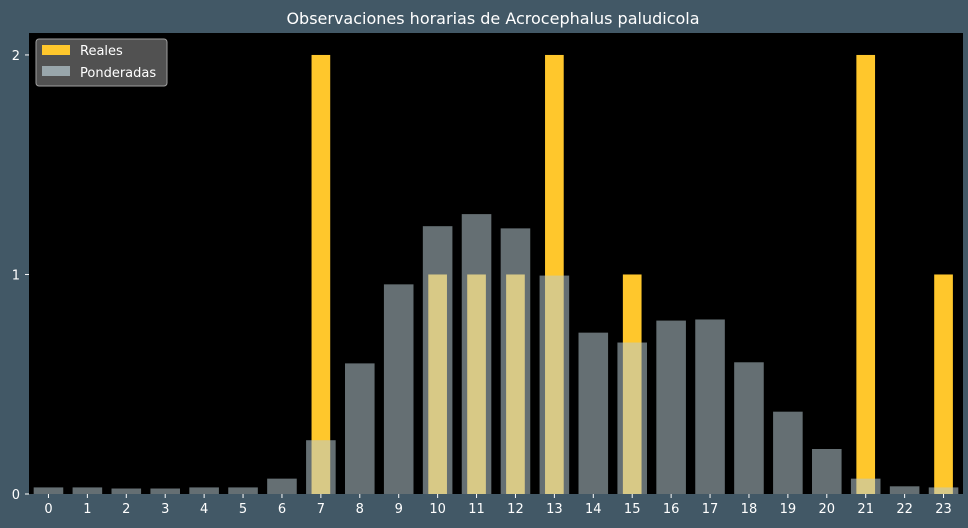 This screenshot has width=968, height=528. I want to click on x-tick-label-8: 8, so click(360, 509).